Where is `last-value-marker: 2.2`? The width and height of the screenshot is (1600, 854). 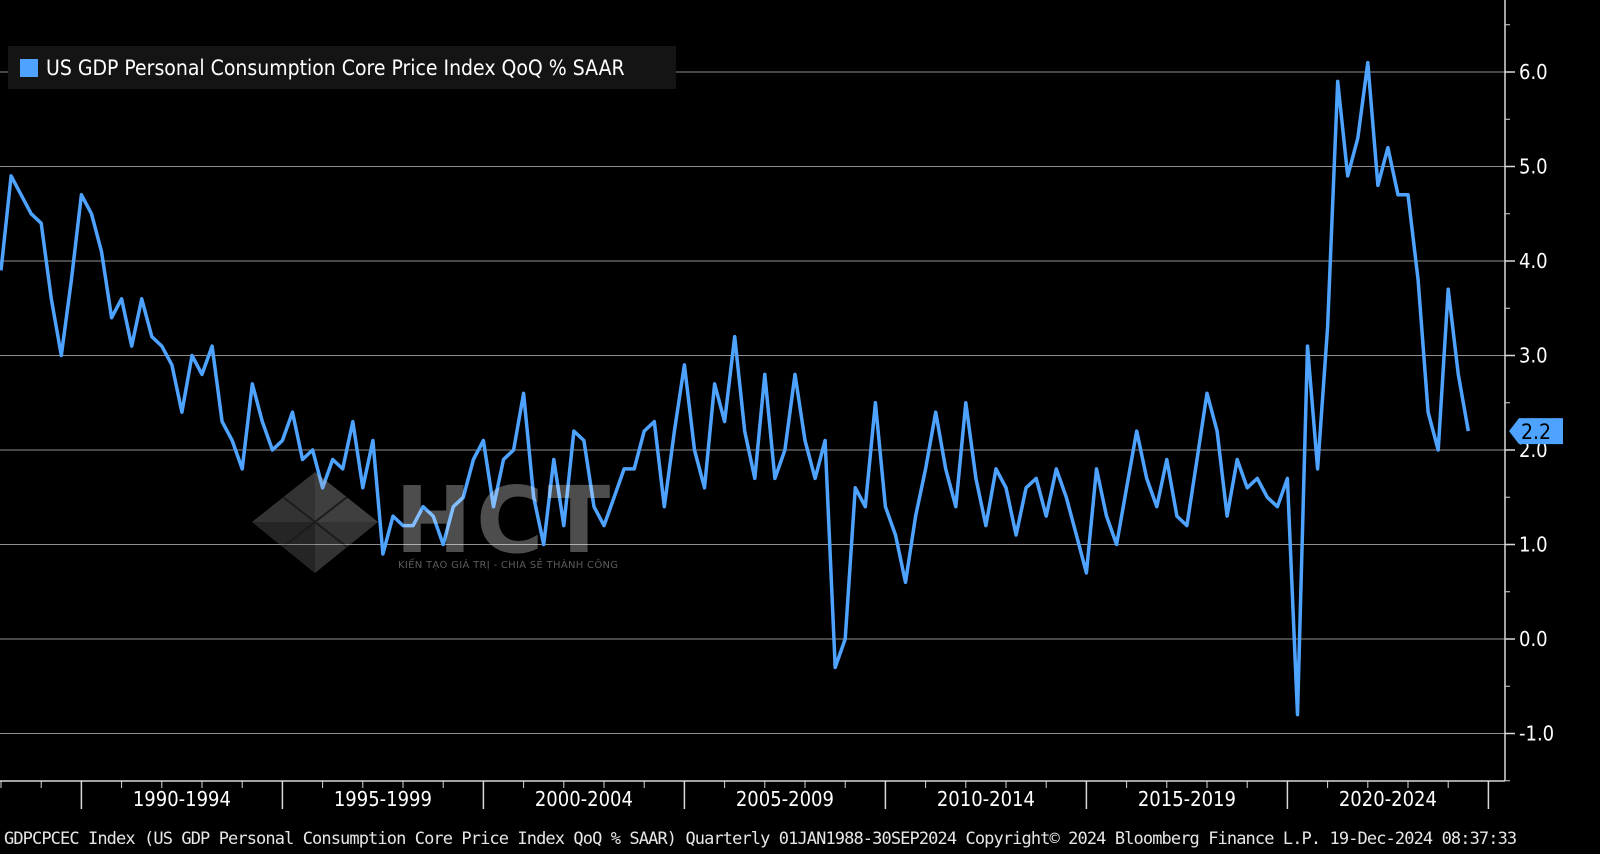 last-value-marker: 2.2 is located at coordinates (1536, 431).